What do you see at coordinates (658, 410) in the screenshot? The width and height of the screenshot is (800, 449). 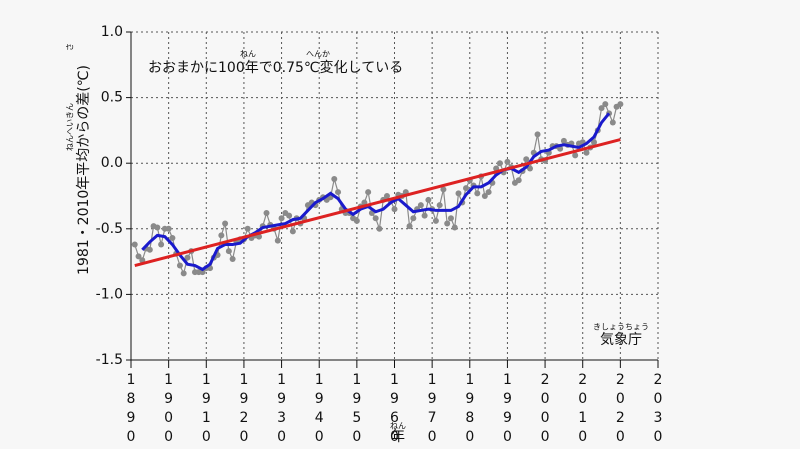 I see `x-tick-label: 2030` at bounding box center [658, 410].